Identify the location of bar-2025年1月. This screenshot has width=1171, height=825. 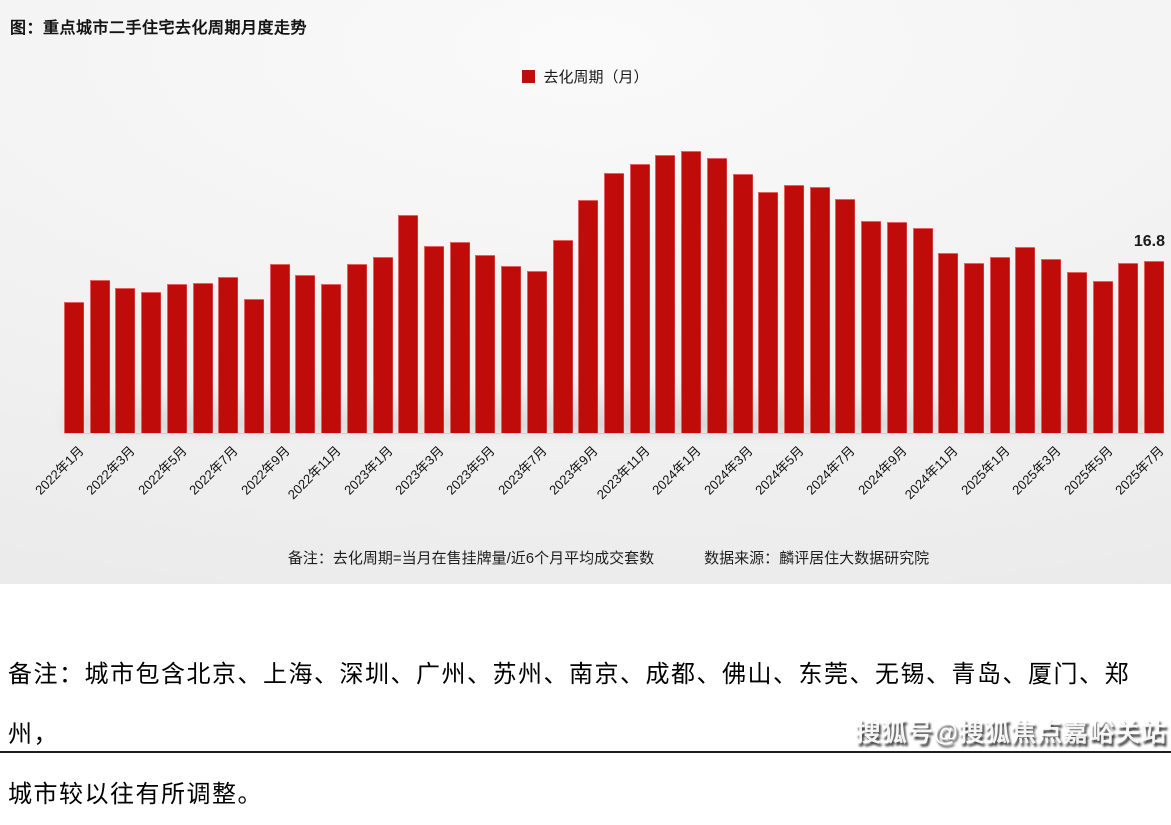
(999, 345).